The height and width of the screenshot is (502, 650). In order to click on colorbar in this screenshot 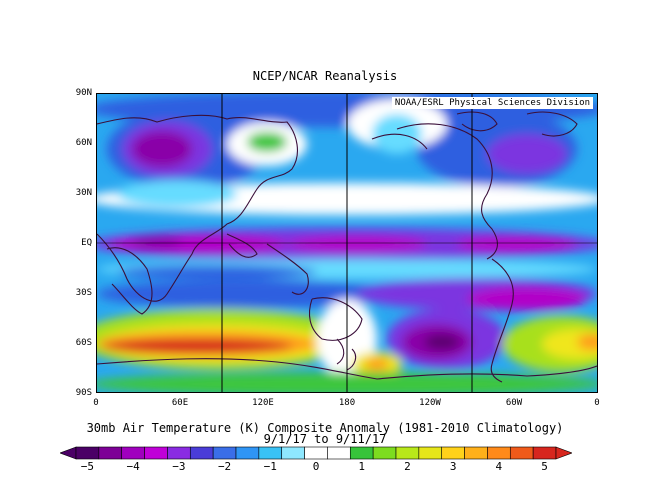, I will do `click(316, 453)`.